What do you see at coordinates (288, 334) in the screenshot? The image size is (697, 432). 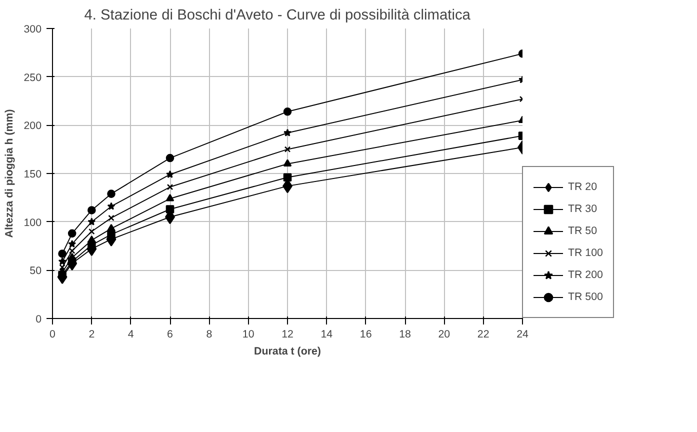 I see `x-tick-label: 12` at bounding box center [288, 334].